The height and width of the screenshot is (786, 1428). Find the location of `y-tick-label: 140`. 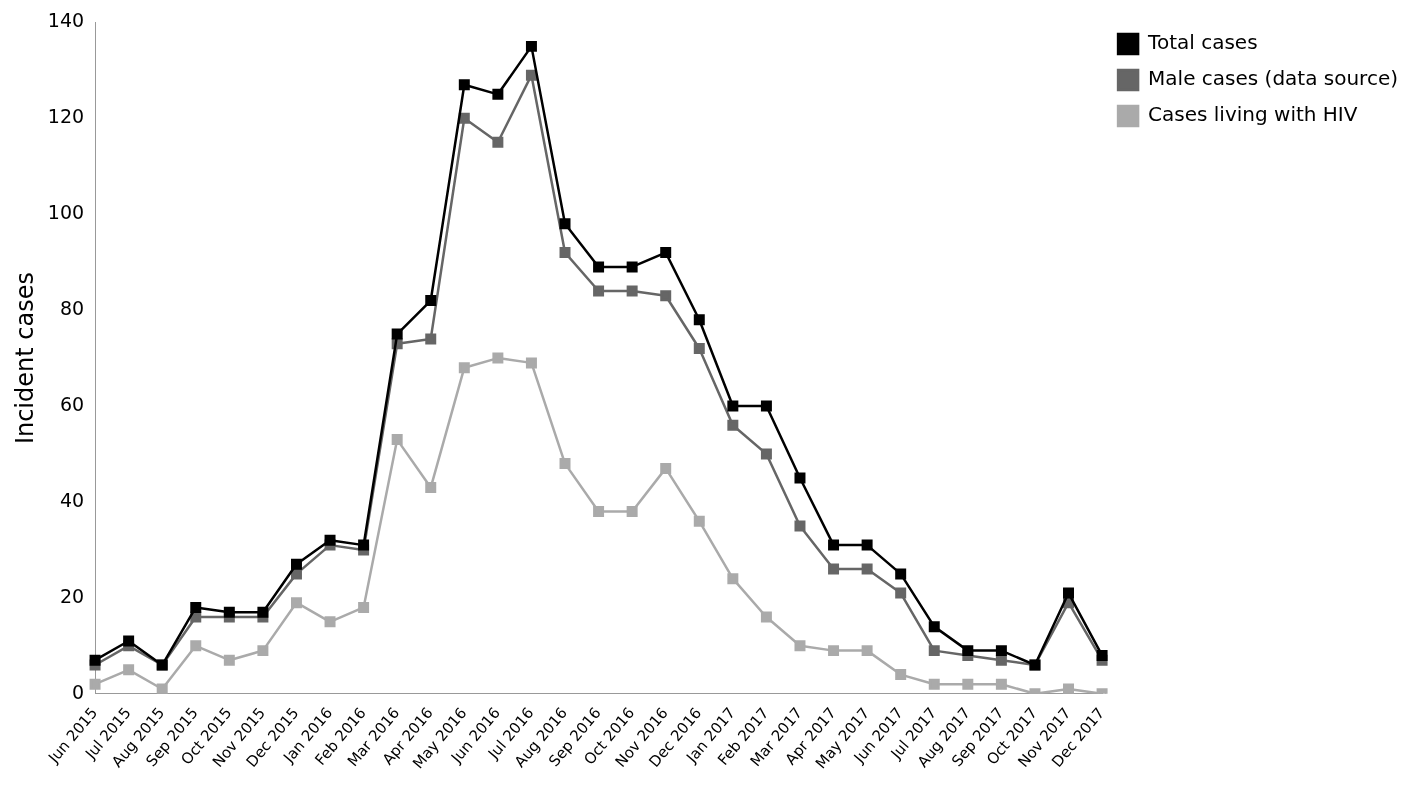

y-tick-label: 140 is located at coordinates (66, 20).